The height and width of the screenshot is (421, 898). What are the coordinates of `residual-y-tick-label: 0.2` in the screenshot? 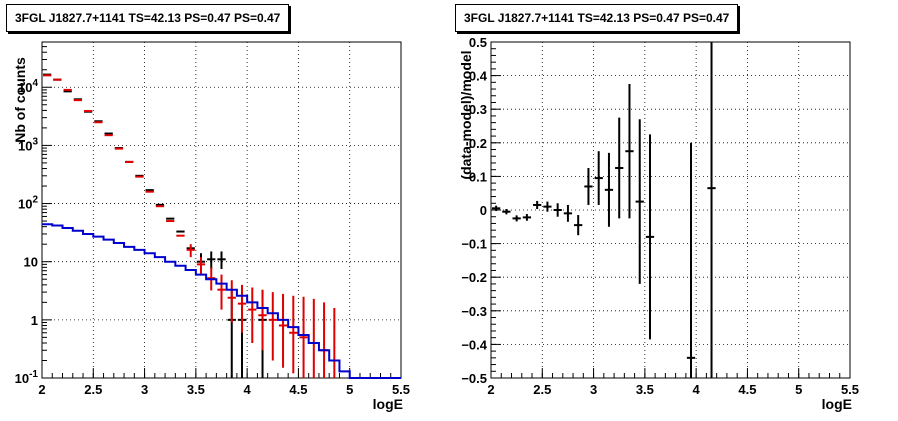 It's located at (478, 143).